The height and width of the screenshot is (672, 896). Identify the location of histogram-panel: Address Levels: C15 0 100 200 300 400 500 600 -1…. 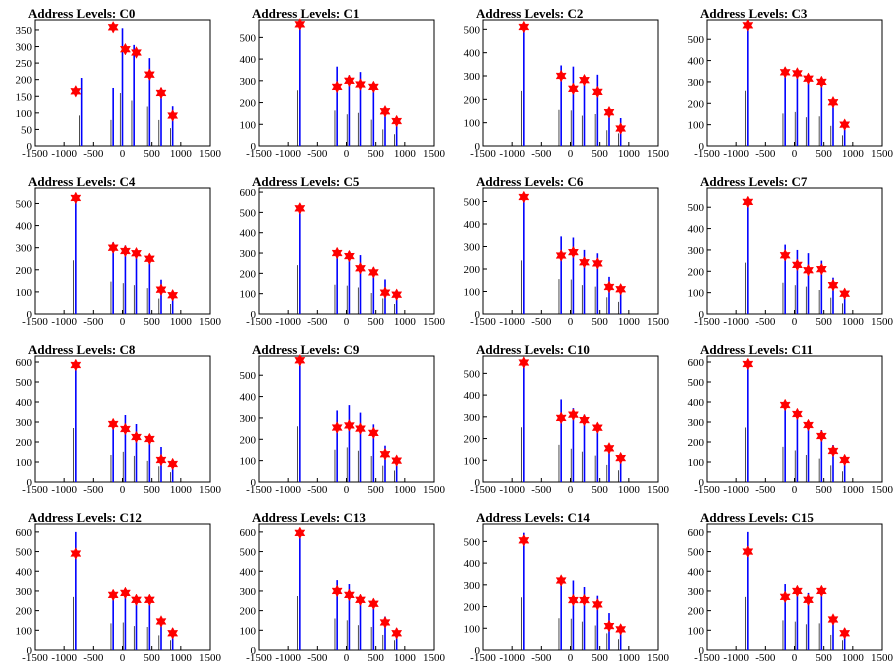
(784, 588).